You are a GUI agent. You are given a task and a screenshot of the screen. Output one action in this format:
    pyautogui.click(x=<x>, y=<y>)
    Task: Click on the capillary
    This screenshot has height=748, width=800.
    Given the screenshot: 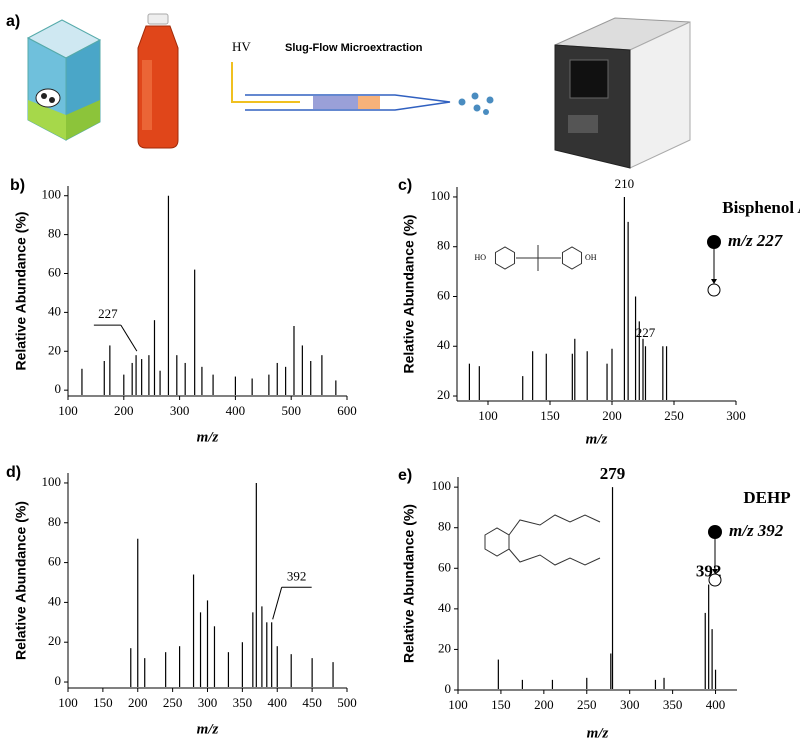 What is the action you would take?
    pyautogui.click(x=362, y=88)
    